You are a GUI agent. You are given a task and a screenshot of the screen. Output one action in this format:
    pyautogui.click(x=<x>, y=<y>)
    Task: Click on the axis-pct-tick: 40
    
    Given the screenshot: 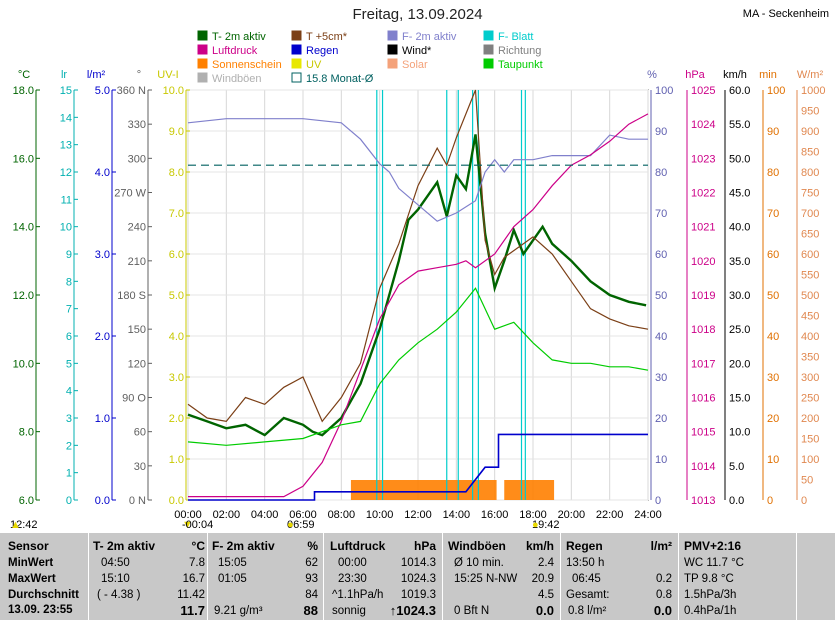 What is the action you would take?
    pyautogui.click(x=661, y=337)
    